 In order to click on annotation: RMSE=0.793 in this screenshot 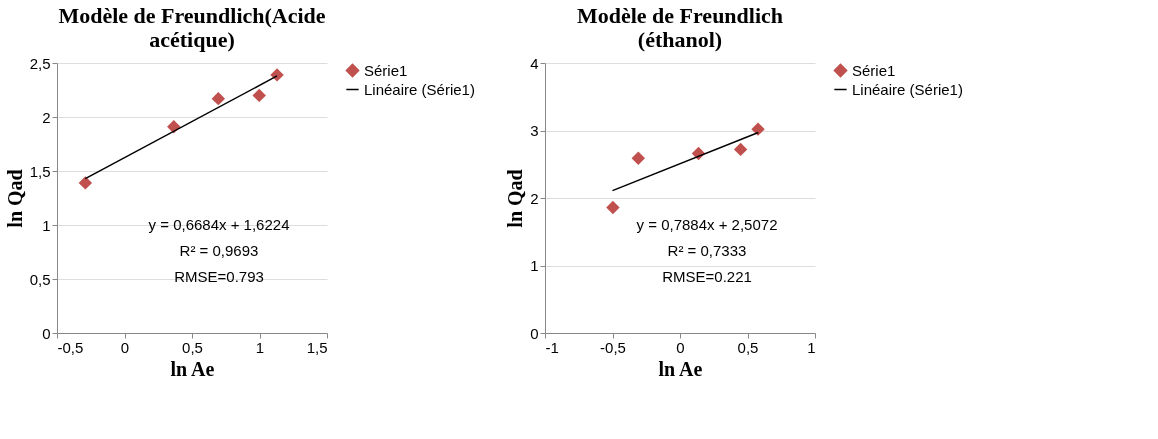, I will do `click(219, 276)`.